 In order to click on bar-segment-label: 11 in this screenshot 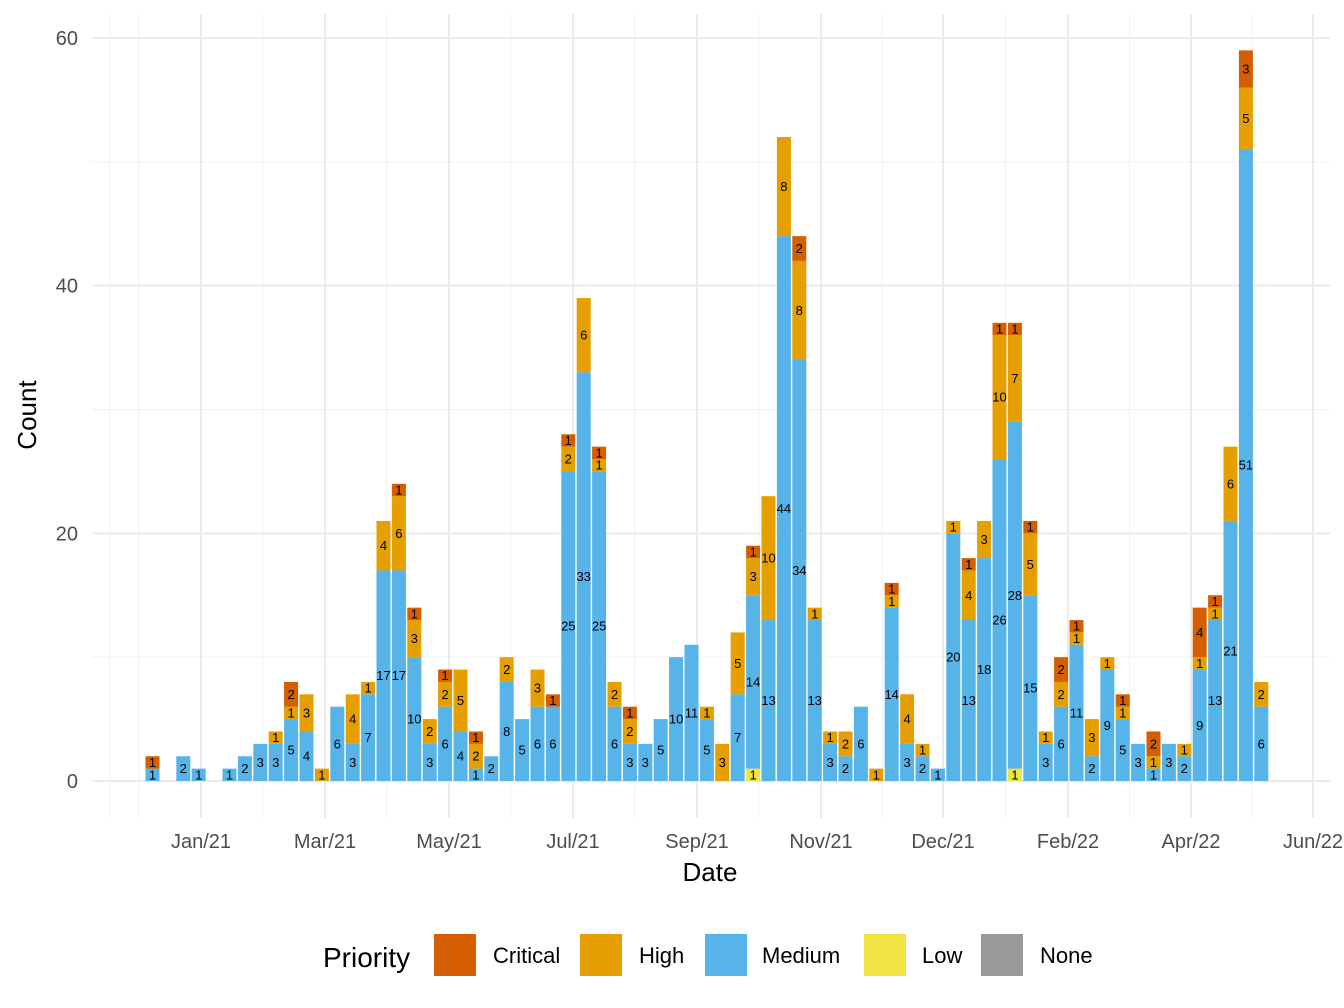, I will do `click(1077, 712)`.